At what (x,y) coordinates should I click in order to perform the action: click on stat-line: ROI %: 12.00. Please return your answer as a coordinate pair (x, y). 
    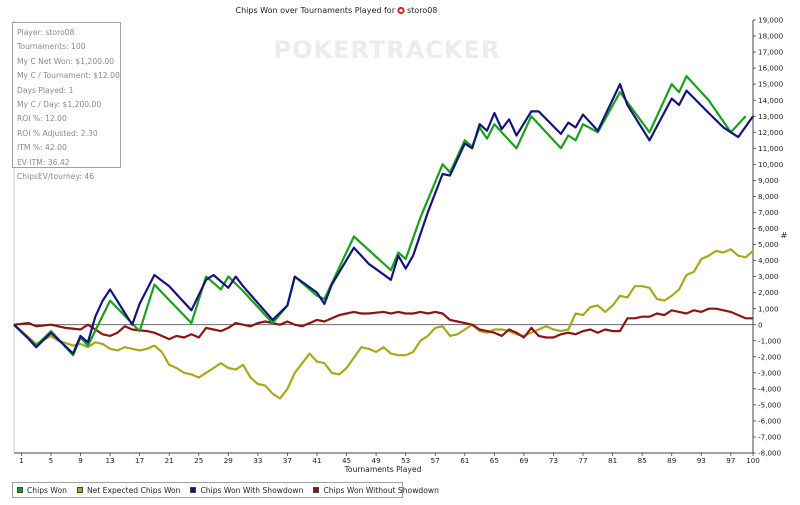
    Looking at the image, I should click on (42, 119).